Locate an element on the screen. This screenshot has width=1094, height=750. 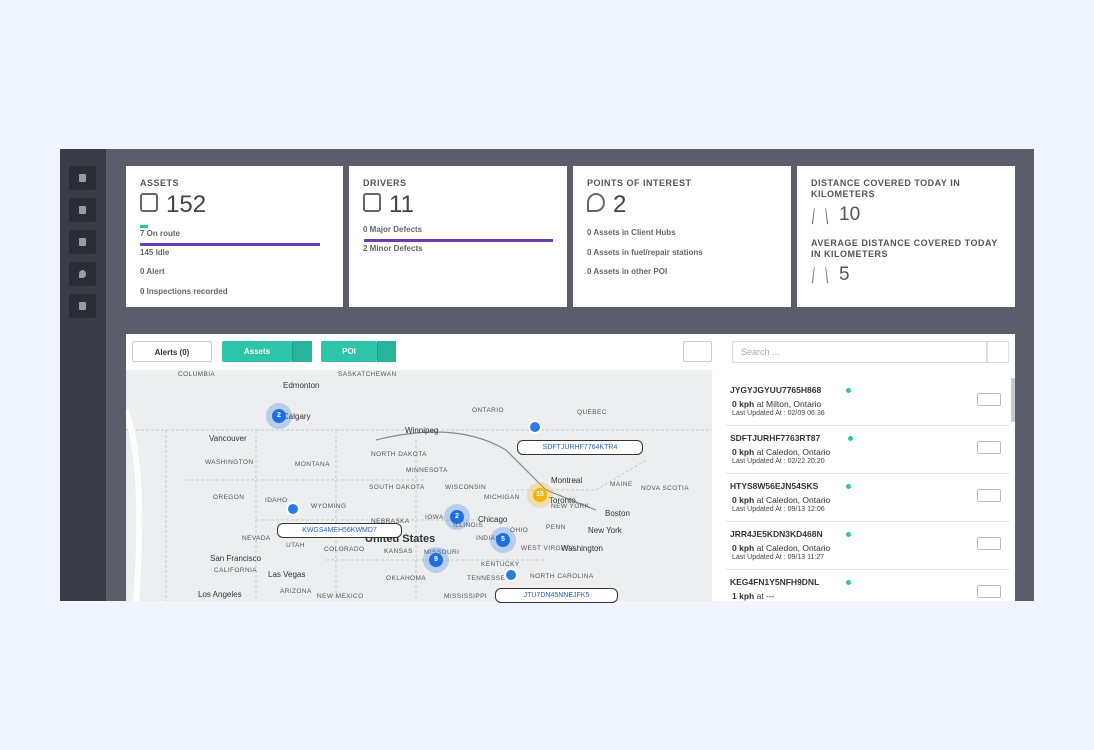
asset-speed-row: 0 kph at Caledon, Ontario is located at coordinates (781, 500).